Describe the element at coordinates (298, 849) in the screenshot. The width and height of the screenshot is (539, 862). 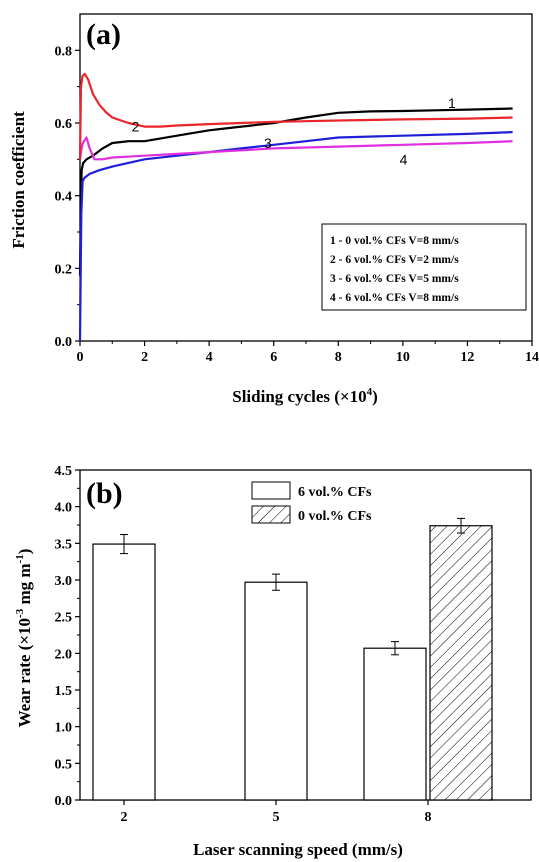
I see `chart-b-x-axis-label: Laser scanning speed (mm/s)` at that location.